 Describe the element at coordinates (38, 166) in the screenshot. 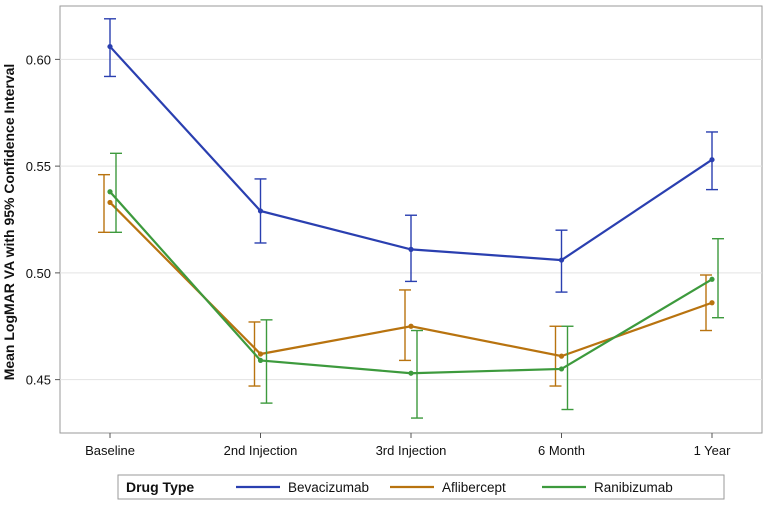

I see `y-tick-label: 0.55` at that location.